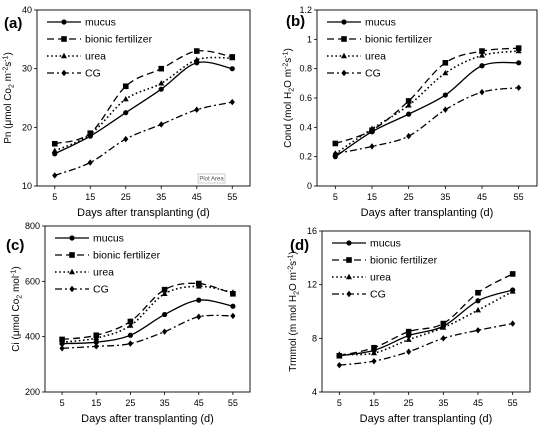 The width and height of the screenshot is (550, 426). What do you see at coordinates (8, 78) in the screenshot?
I see `y-axis-label-part: m` at bounding box center [8, 78].